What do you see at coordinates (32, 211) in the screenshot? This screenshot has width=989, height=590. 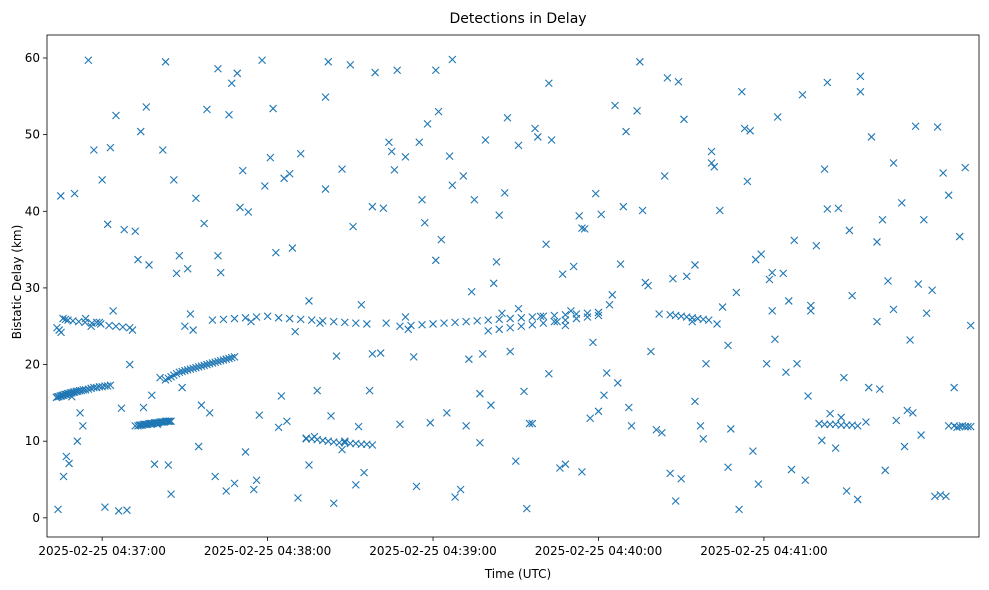 I see `y-tick-label: 40` at bounding box center [32, 211].